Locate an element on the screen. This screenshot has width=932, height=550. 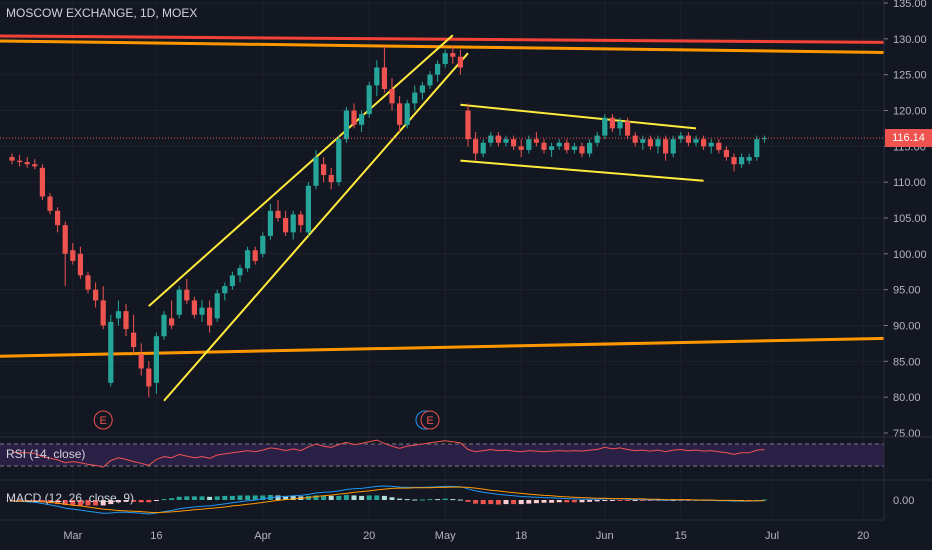
falling-channel-lower is located at coordinates (582, 170).